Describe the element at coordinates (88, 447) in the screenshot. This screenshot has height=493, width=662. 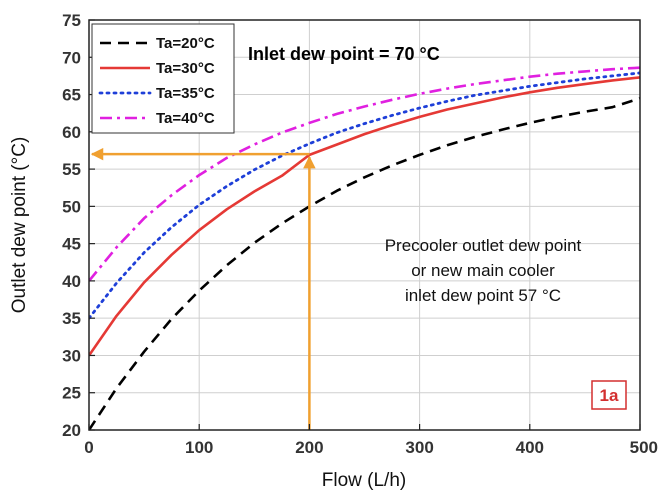
I see `x-tick-label: 0` at that location.